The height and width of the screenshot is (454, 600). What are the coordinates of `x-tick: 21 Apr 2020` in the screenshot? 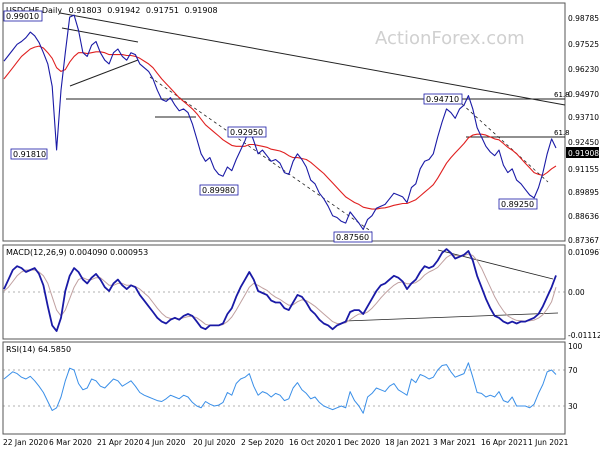 It's located at (120, 442).